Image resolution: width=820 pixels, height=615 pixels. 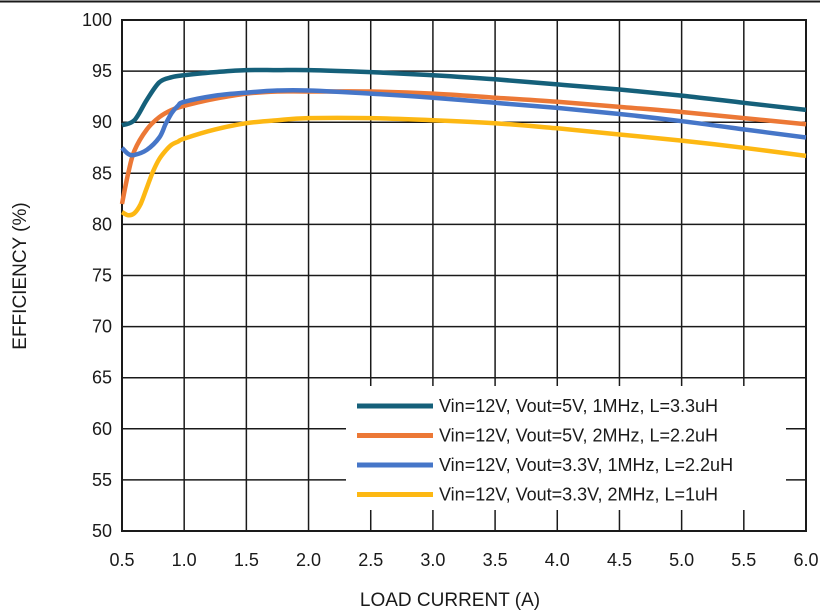 I want to click on y-tick-label: 80, so click(x=102, y=224).